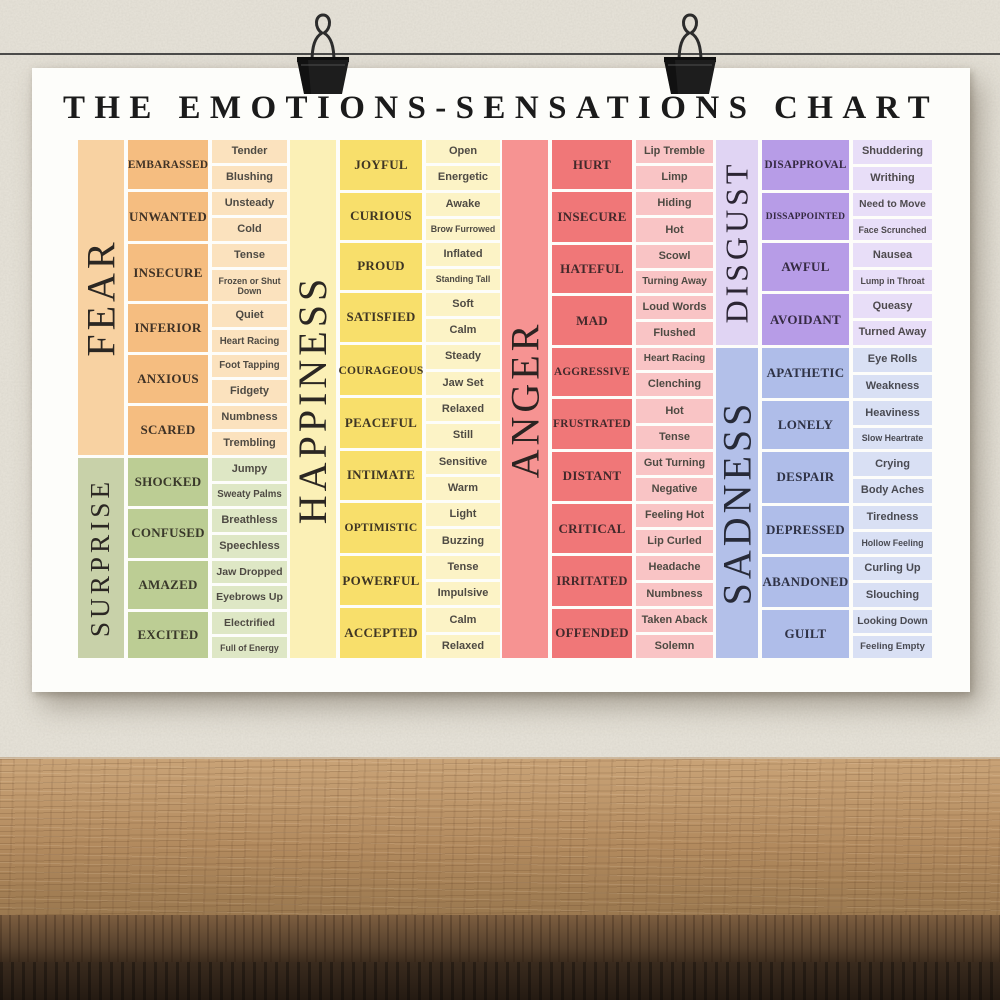 The image size is (1000, 1000). I want to click on sensation-cell: Trembling, so click(249, 443).